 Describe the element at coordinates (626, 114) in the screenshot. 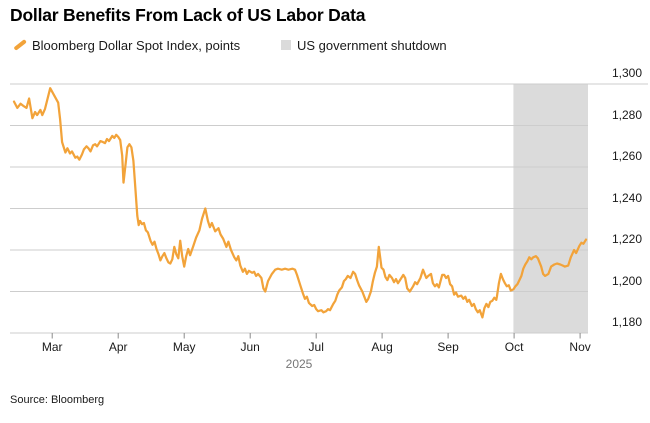

I see `y-axis-label: 1,280` at that location.